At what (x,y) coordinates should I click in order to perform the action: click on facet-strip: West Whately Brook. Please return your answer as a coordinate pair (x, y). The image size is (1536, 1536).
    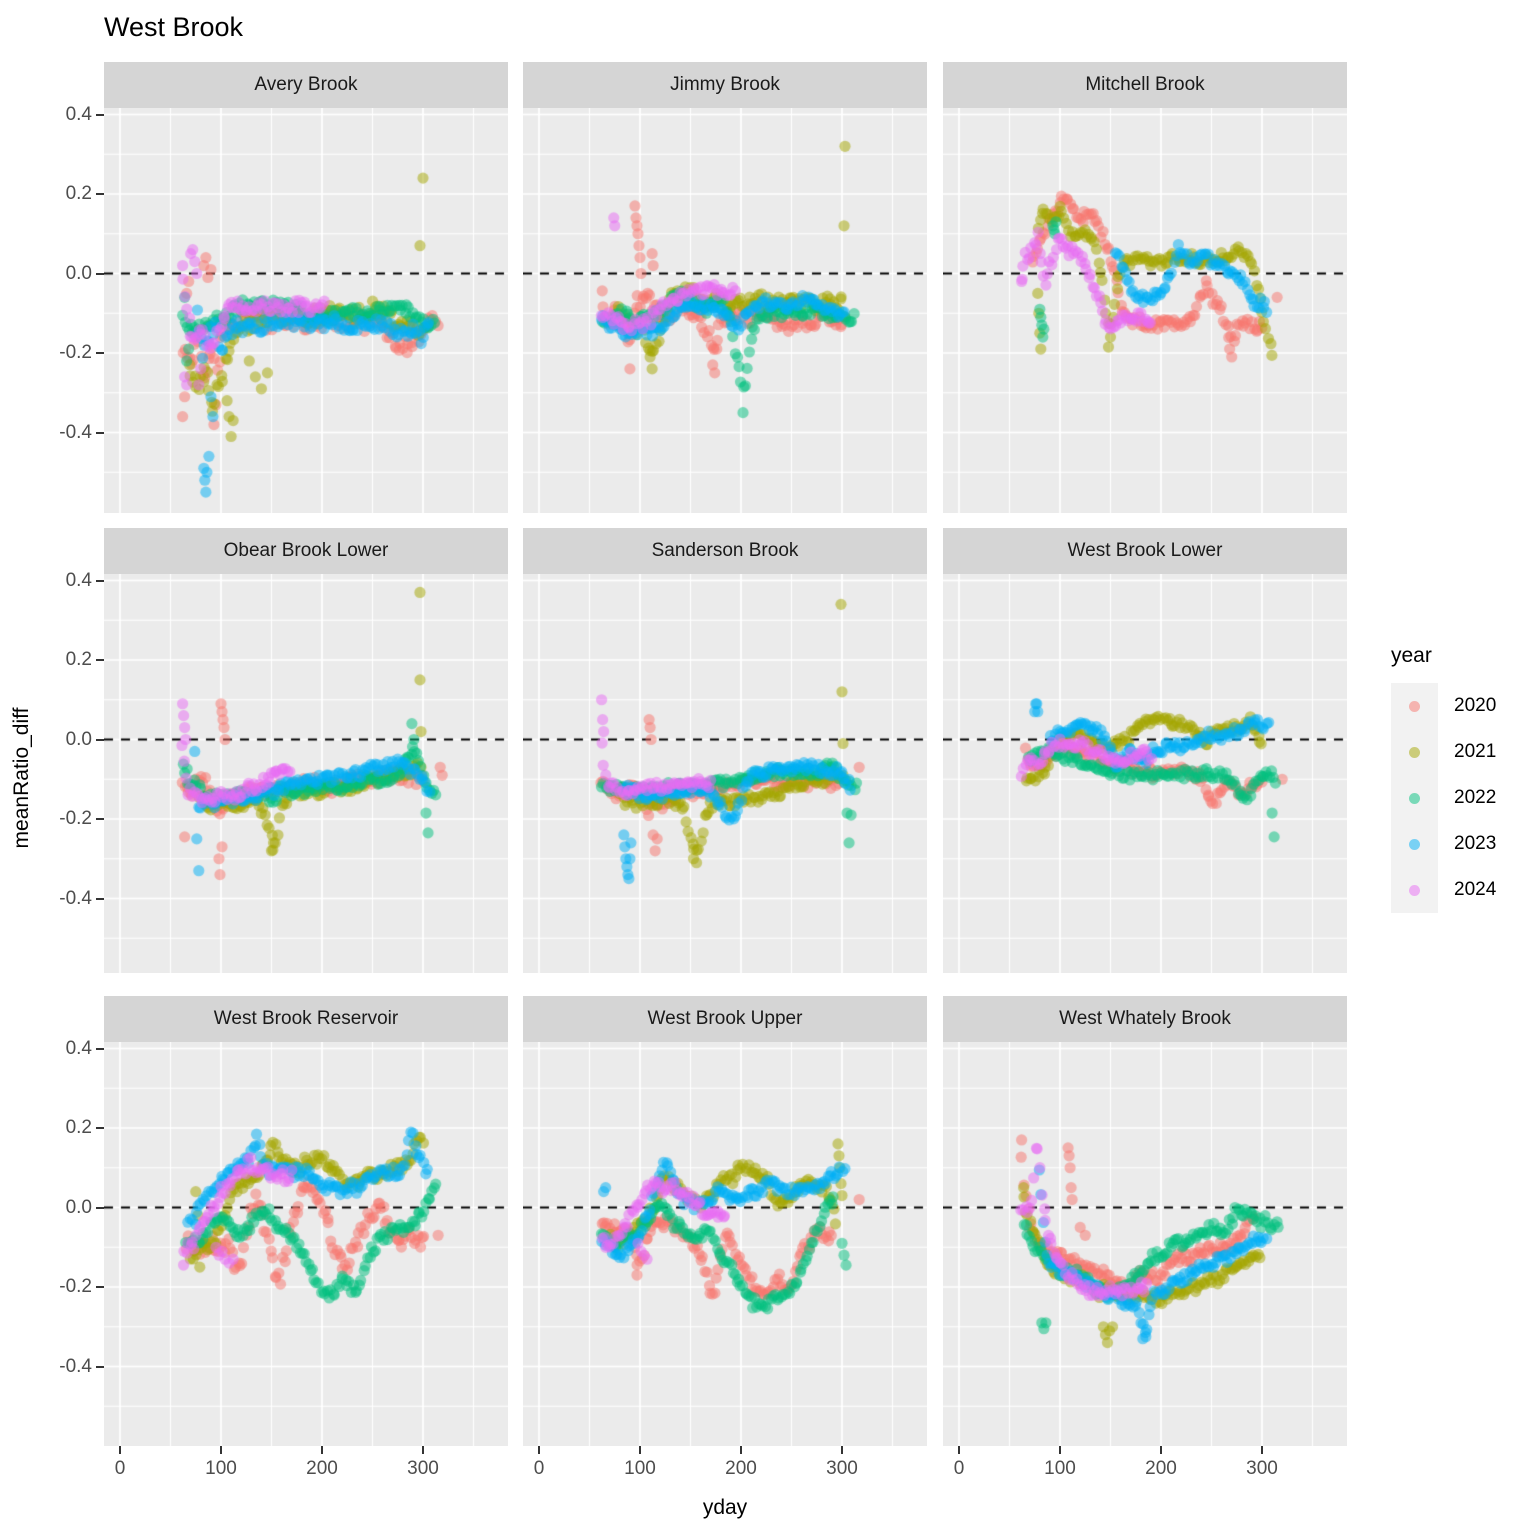
    Looking at the image, I should click on (1145, 1019).